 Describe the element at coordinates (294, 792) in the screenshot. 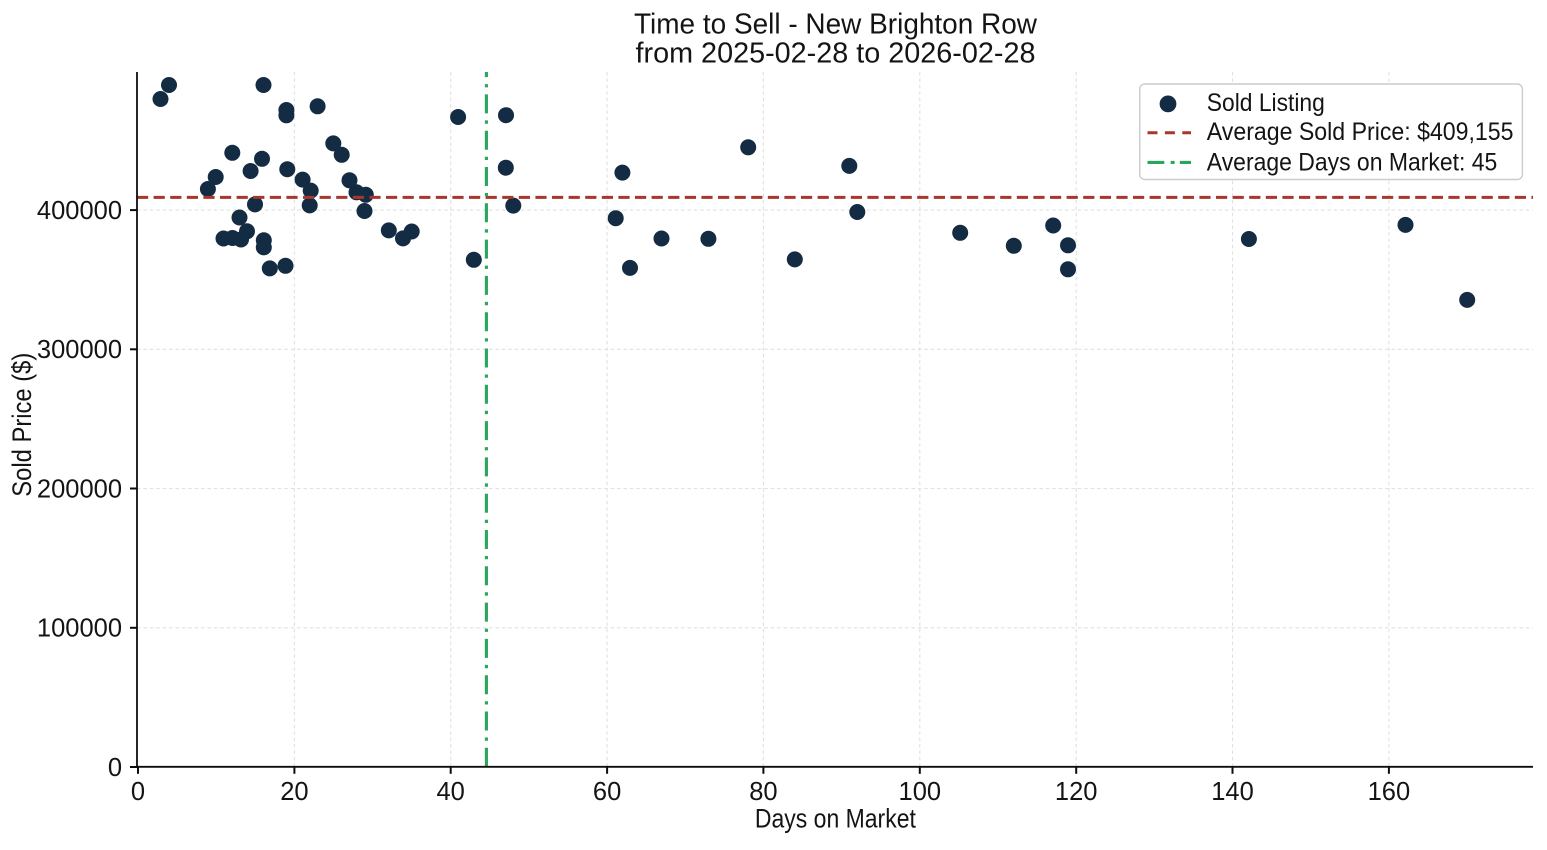

I see `svg-text: 20` at that location.